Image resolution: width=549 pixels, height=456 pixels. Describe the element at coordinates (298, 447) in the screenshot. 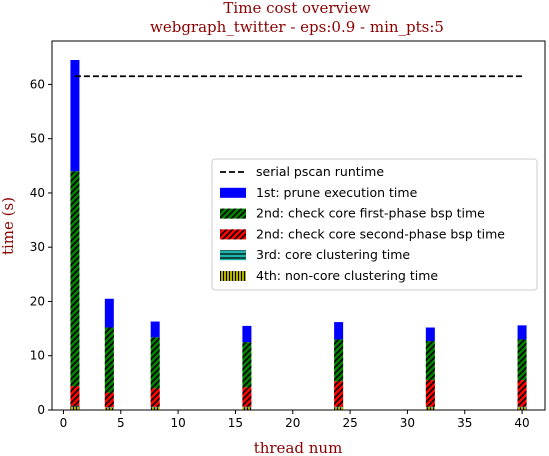

I see `x-axis-label: thread num` at that location.